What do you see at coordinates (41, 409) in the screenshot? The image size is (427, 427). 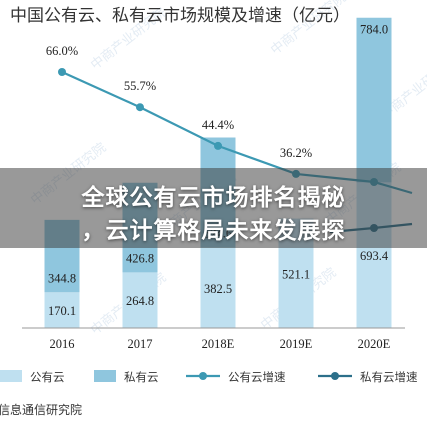 I see `source-text: 信息通信研究院` at bounding box center [41, 409].